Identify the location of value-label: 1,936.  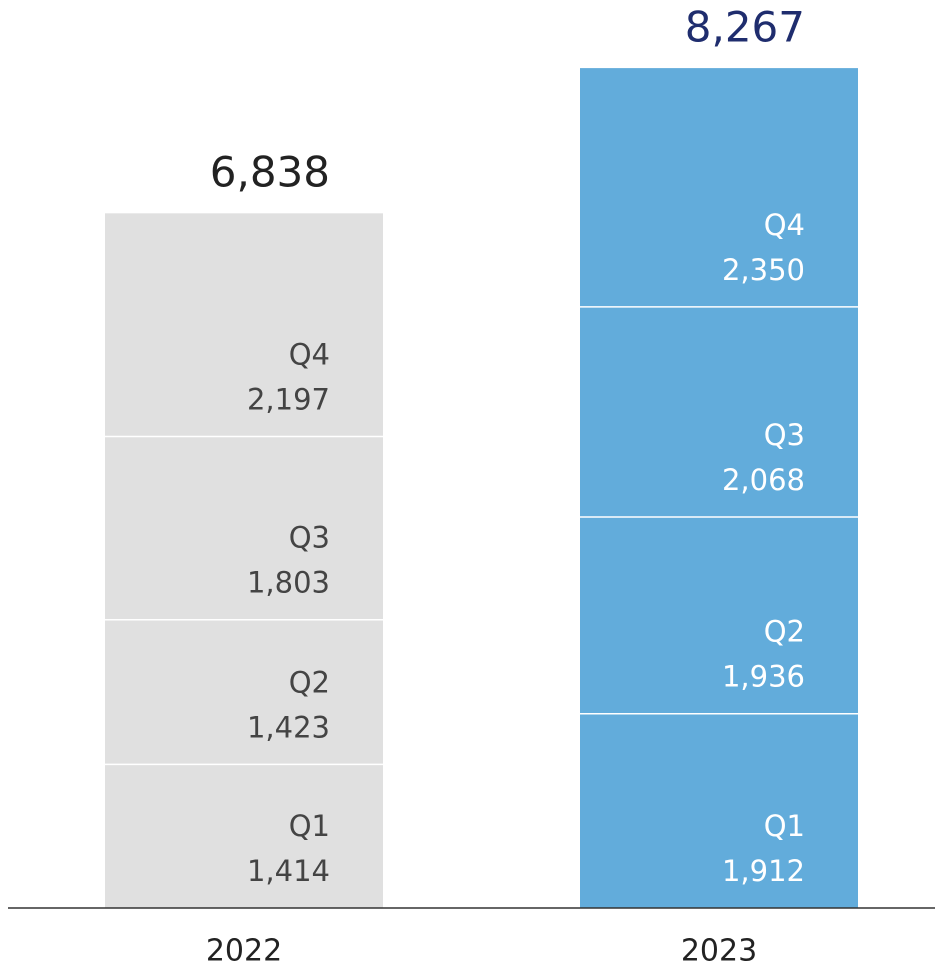
(763, 677).